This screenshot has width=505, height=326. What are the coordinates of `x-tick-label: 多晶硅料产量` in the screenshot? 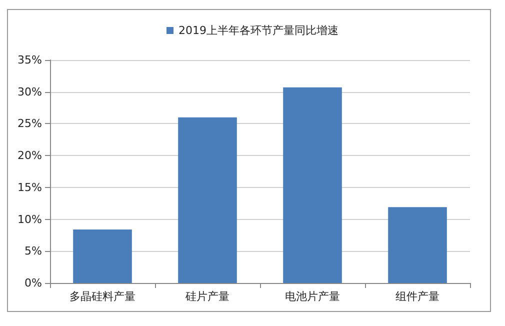 It's located at (103, 296).